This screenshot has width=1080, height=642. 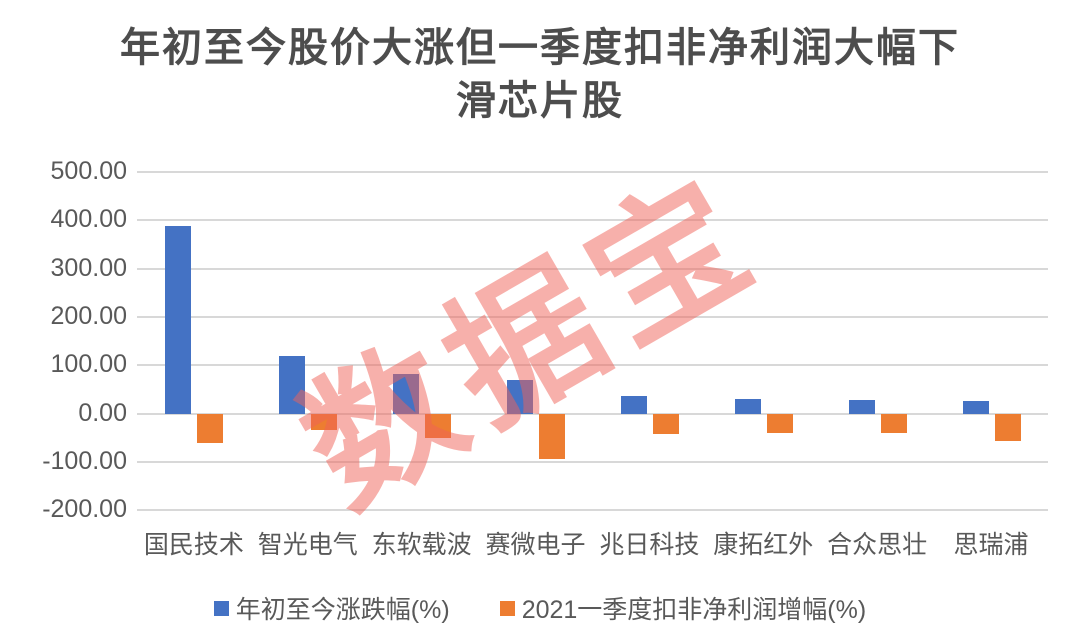 What do you see at coordinates (193, 545) in the screenshot?
I see `x-category-label: 国民技术` at bounding box center [193, 545].